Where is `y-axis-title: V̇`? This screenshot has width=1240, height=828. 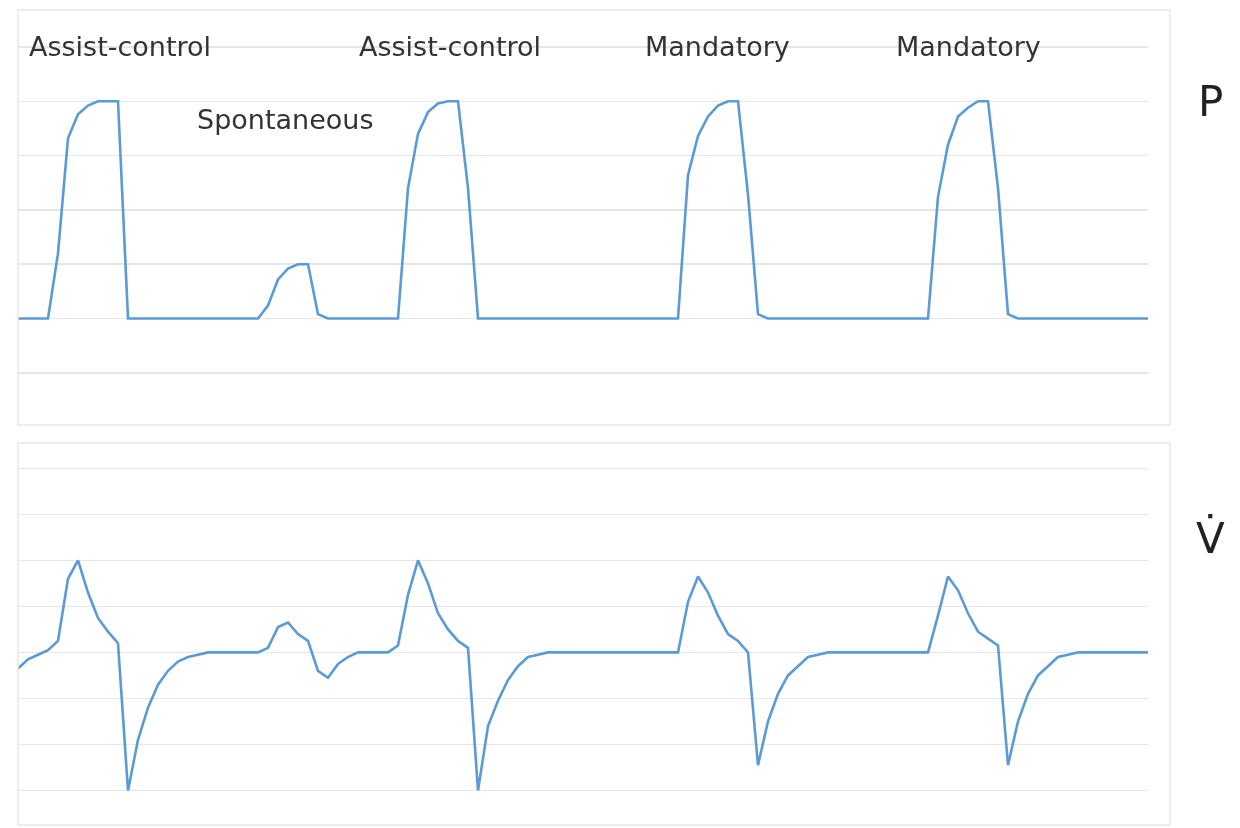
y-axis-title: V̇ is located at coordinates (1210, 538).